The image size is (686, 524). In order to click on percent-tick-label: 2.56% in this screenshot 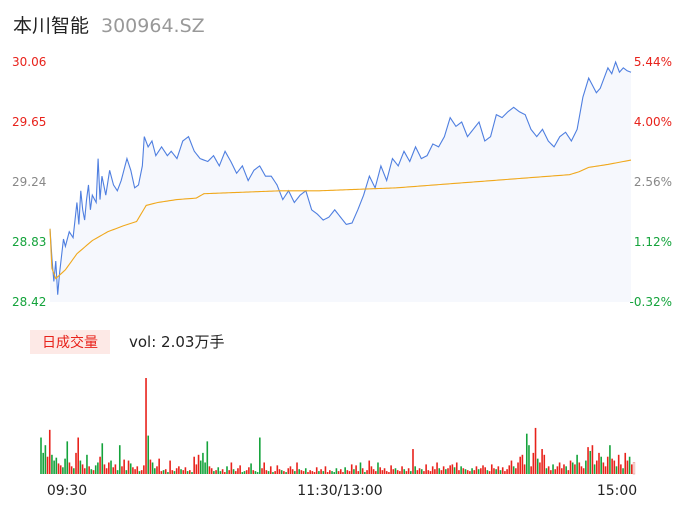, I will do `click(653, 182)`.